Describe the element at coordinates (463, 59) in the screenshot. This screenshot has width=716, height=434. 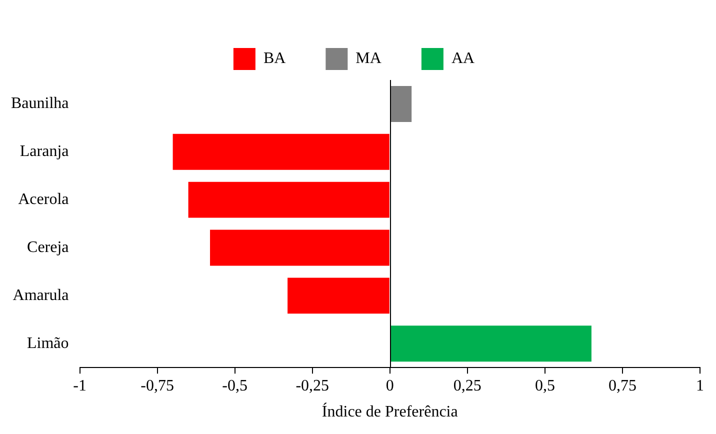
I see `legend-label: AA` at that location.